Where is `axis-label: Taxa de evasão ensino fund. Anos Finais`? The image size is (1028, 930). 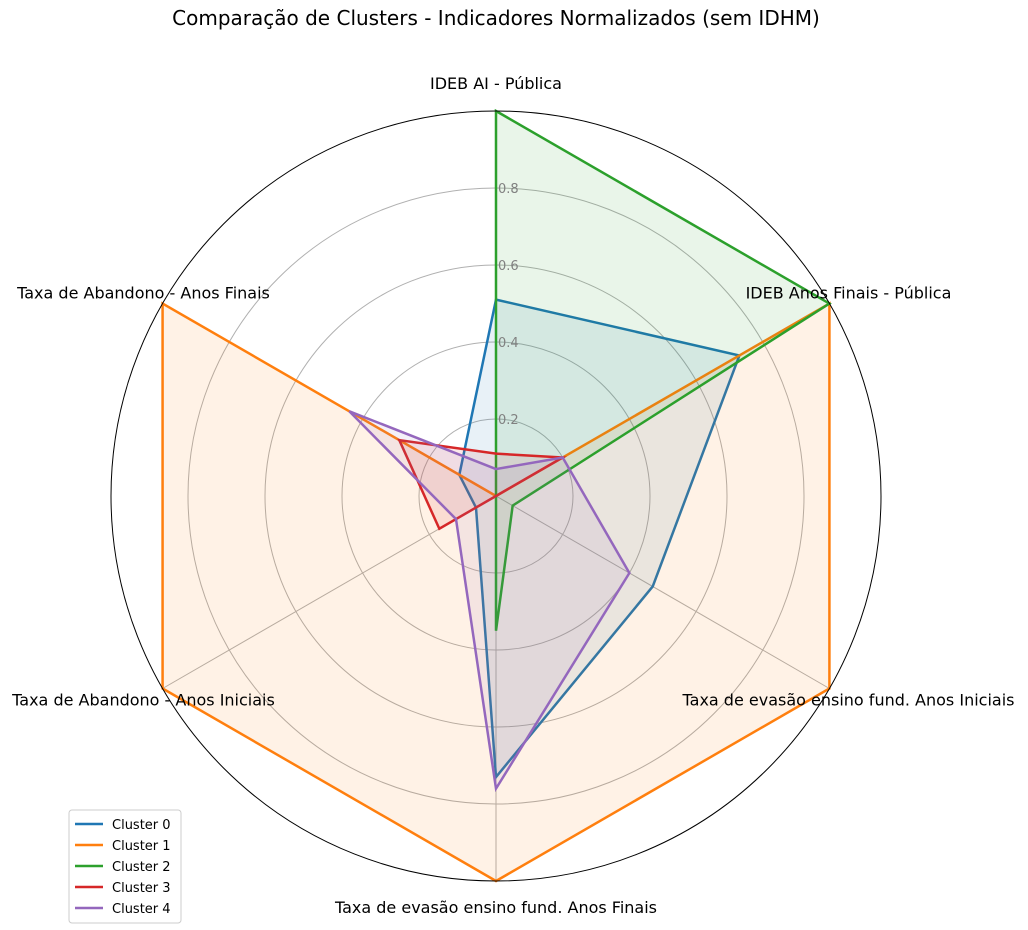
axis-label: Taxa de evasão ensino fund. Anos Finais is located at coordinates (495, 907).